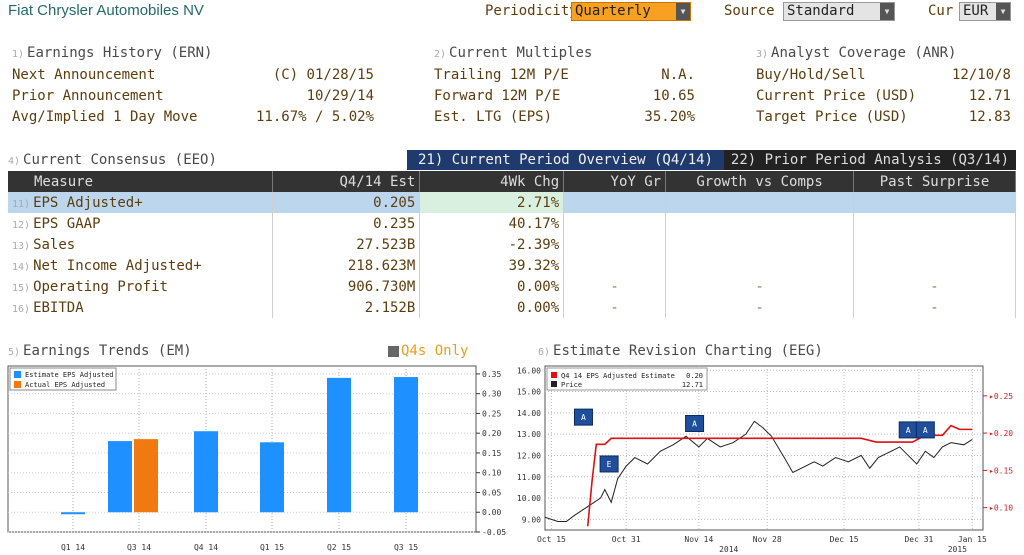  Describe the element at coordinates (346, 265) in the screenshot. I see `row-est: 218.623M` at that location.